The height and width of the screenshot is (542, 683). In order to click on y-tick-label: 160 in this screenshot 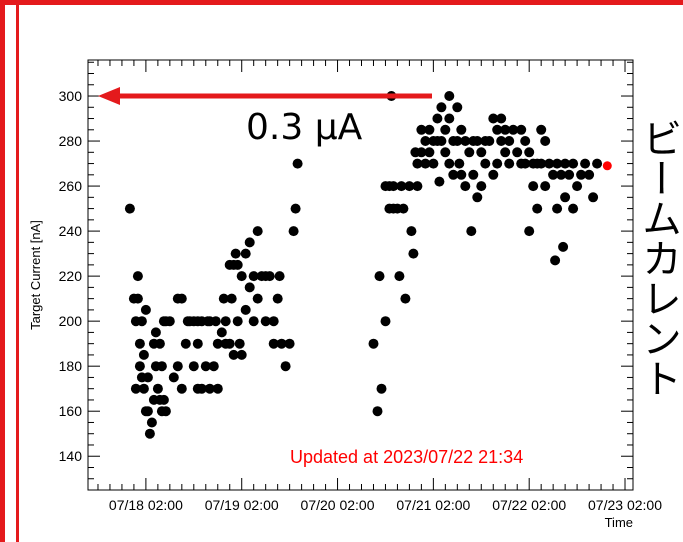, I will do `click(71, 411)`.